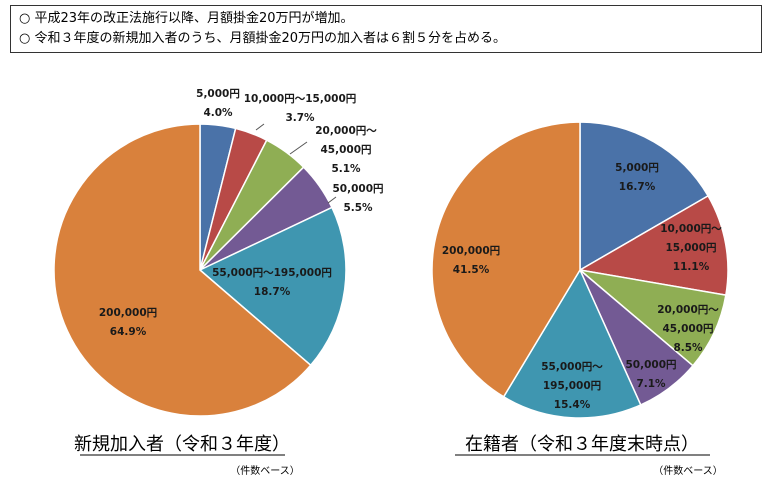  What do you see at coordinates (272, 282) in the screenshot?
I see `new-members-label-4: 55,000円～195,000円 18.7%` at bounding box center [272, 282].